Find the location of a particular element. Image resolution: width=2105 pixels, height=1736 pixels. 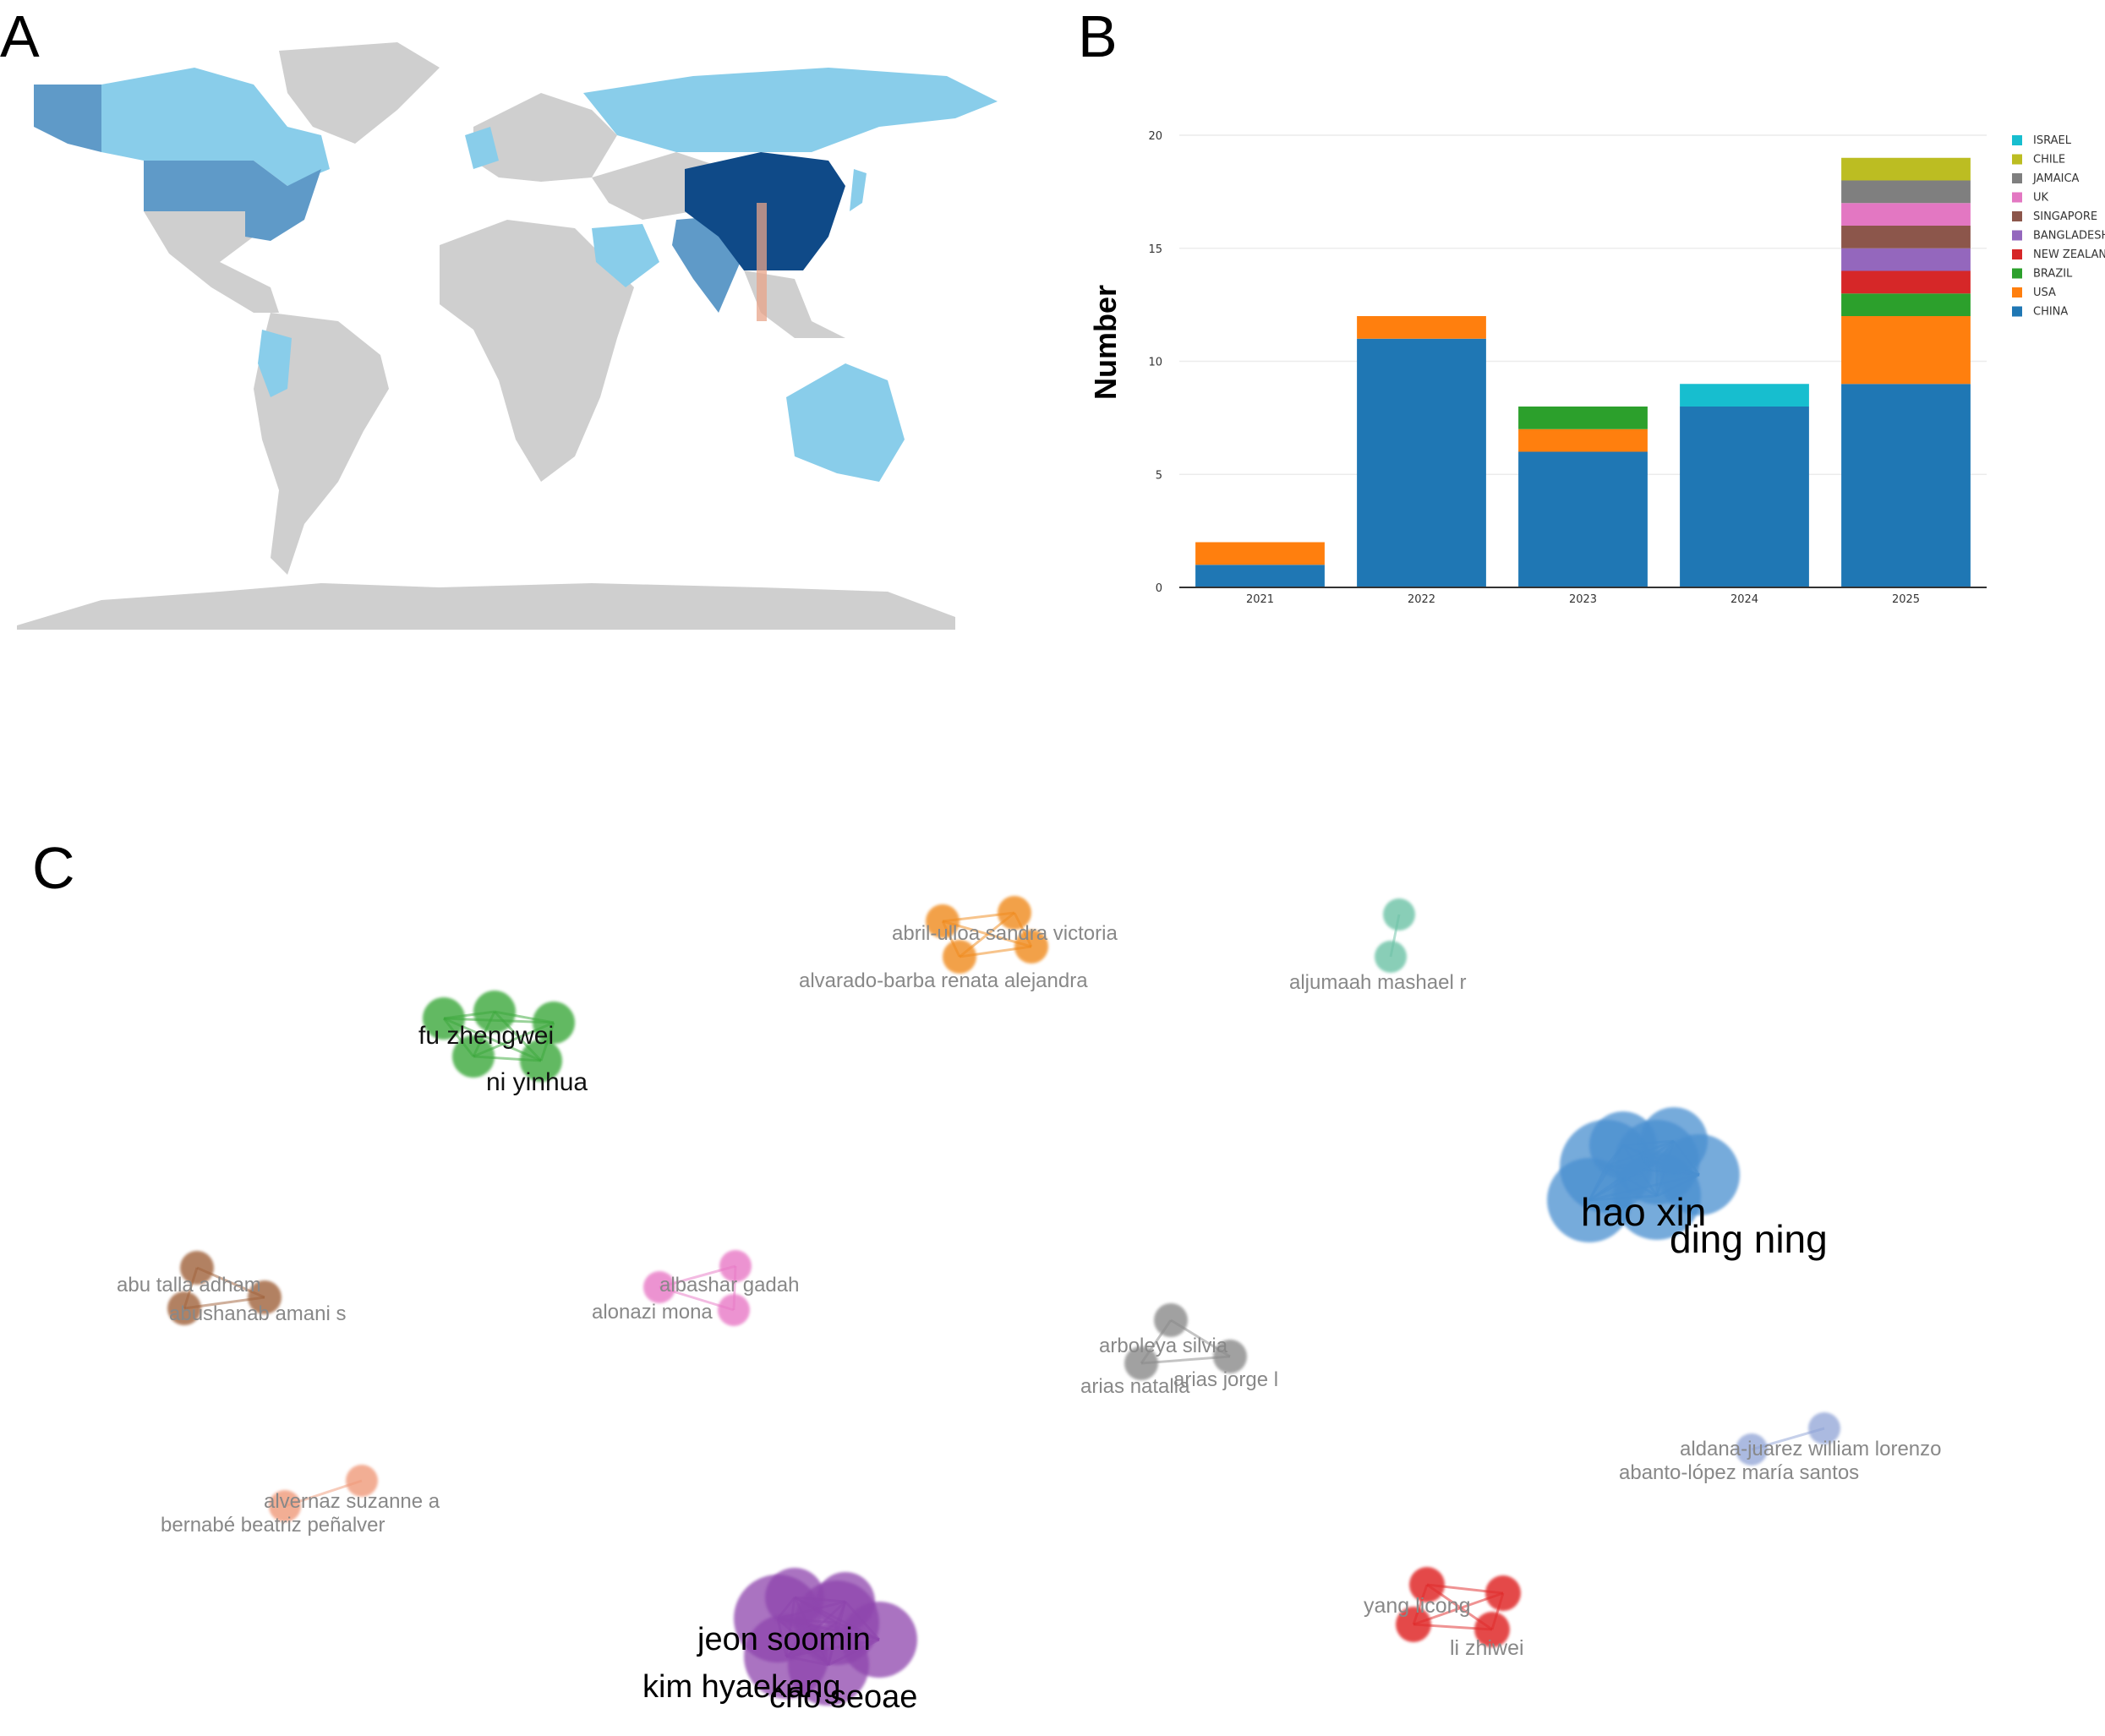

map-africa is located at coordinates (537, 351).